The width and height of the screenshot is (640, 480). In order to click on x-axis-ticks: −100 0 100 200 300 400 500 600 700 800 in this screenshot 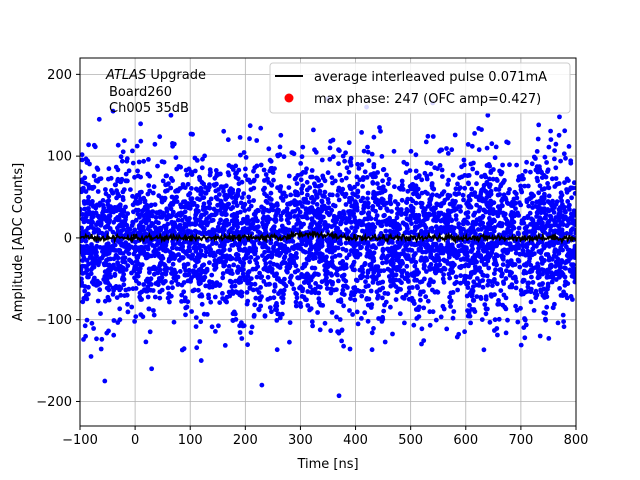, I will do `click(325, 437)`.